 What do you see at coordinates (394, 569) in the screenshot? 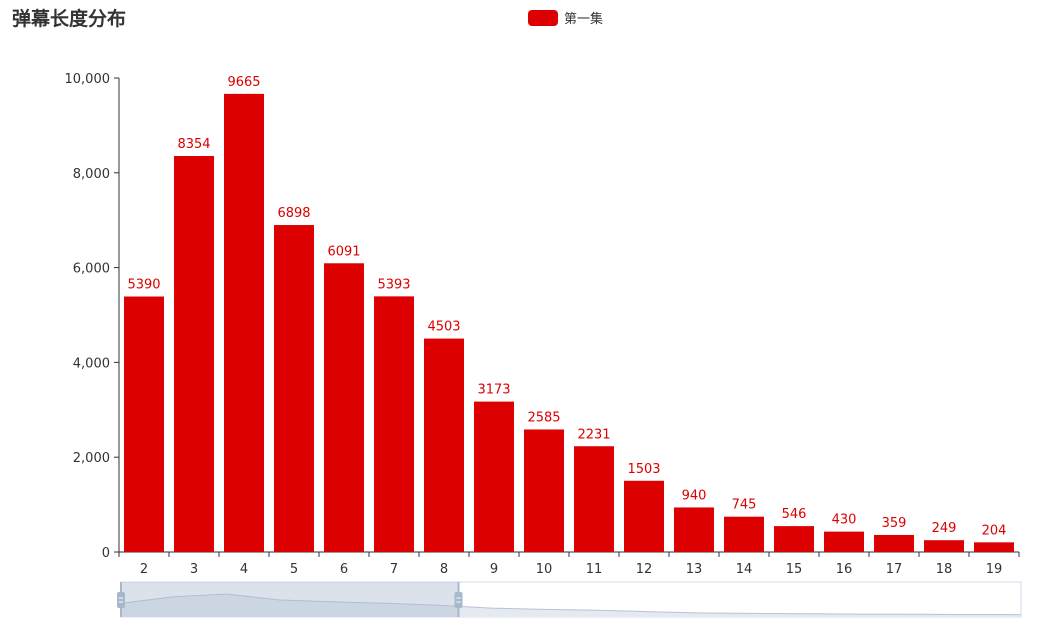
I see `x-tick-label: 7` at bounding box center [394, 569].